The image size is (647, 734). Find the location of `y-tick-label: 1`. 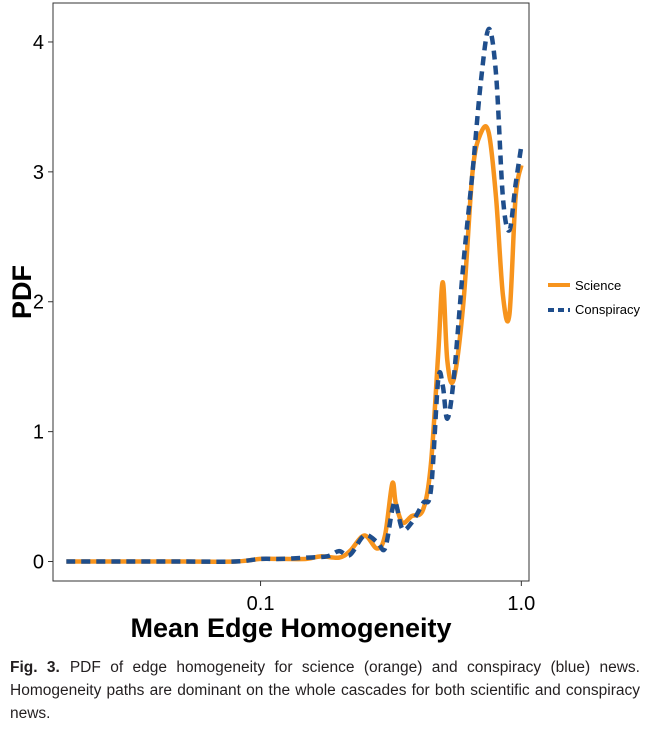

y-tick-label: 1 is located at coordinates (38, 433).